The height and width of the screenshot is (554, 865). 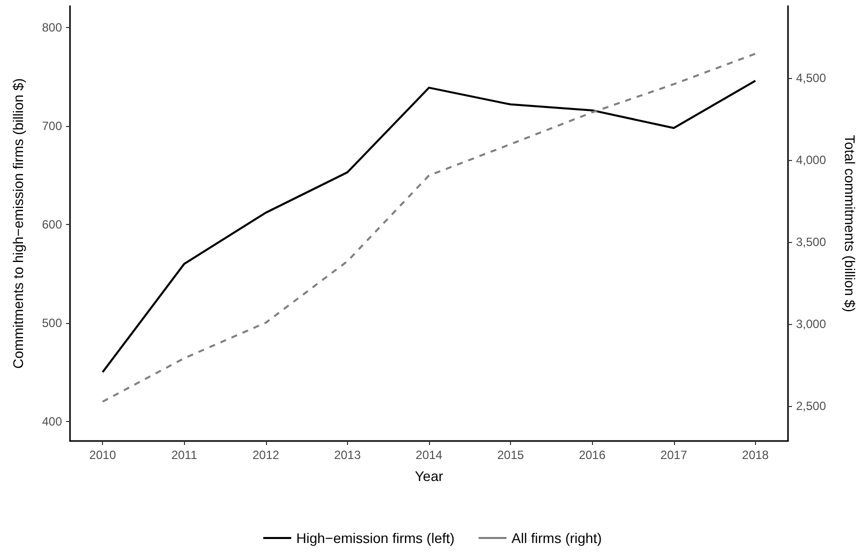 What do you see at coordinates (811, 323) in the screenshot?
I see `y2-tick-label: 3,000` at bounding box center [811, 323].